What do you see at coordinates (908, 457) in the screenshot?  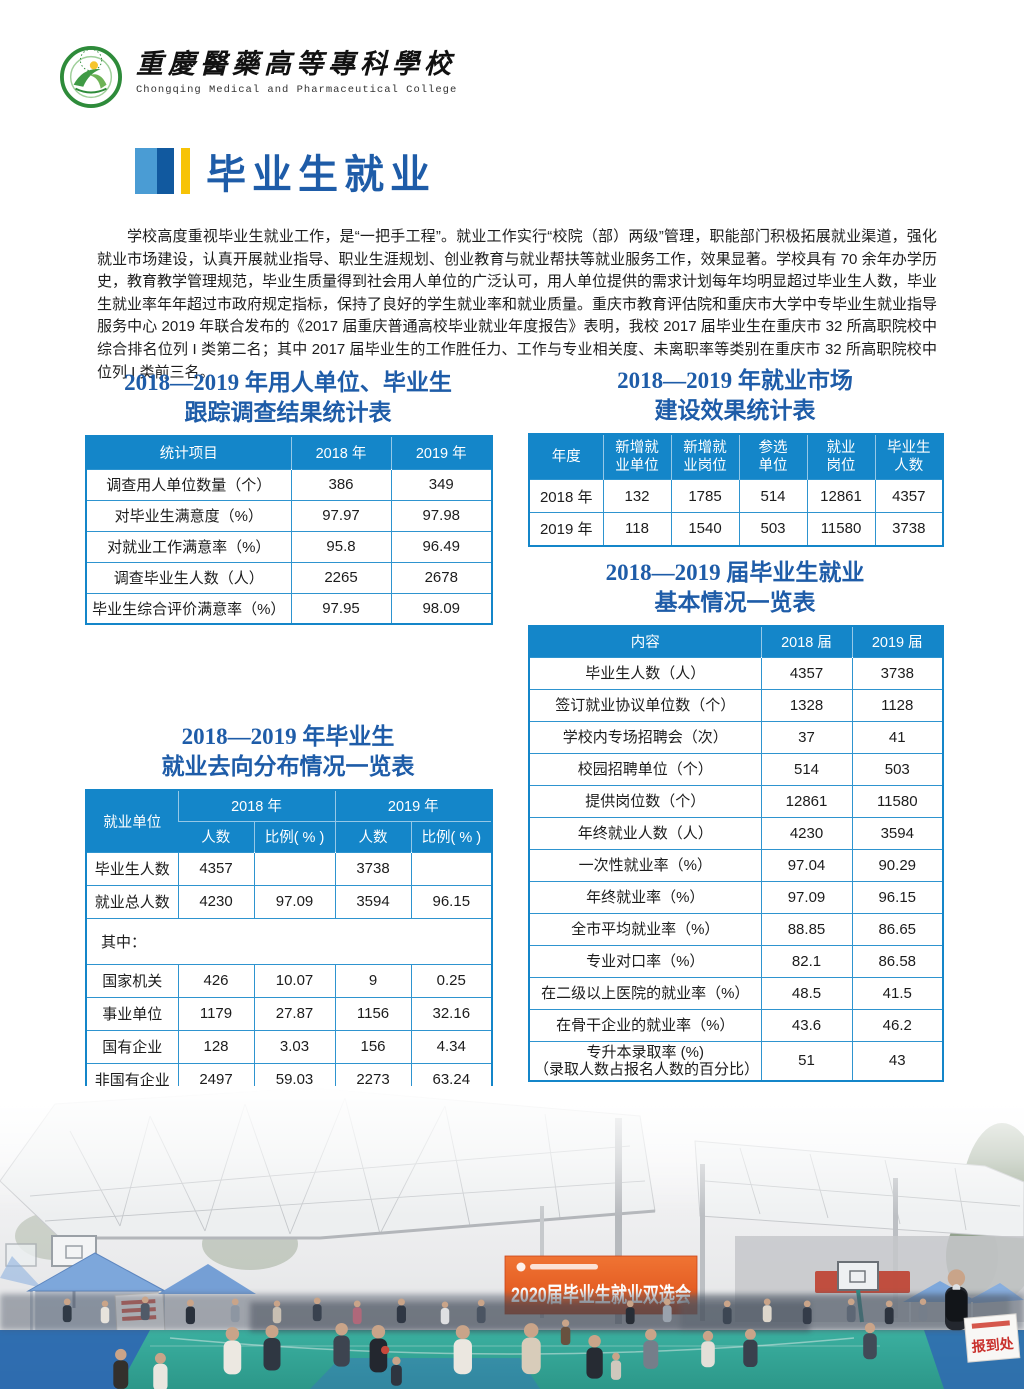 I see `column-header: 毕业生 人数` at bounding box center [908, 457].